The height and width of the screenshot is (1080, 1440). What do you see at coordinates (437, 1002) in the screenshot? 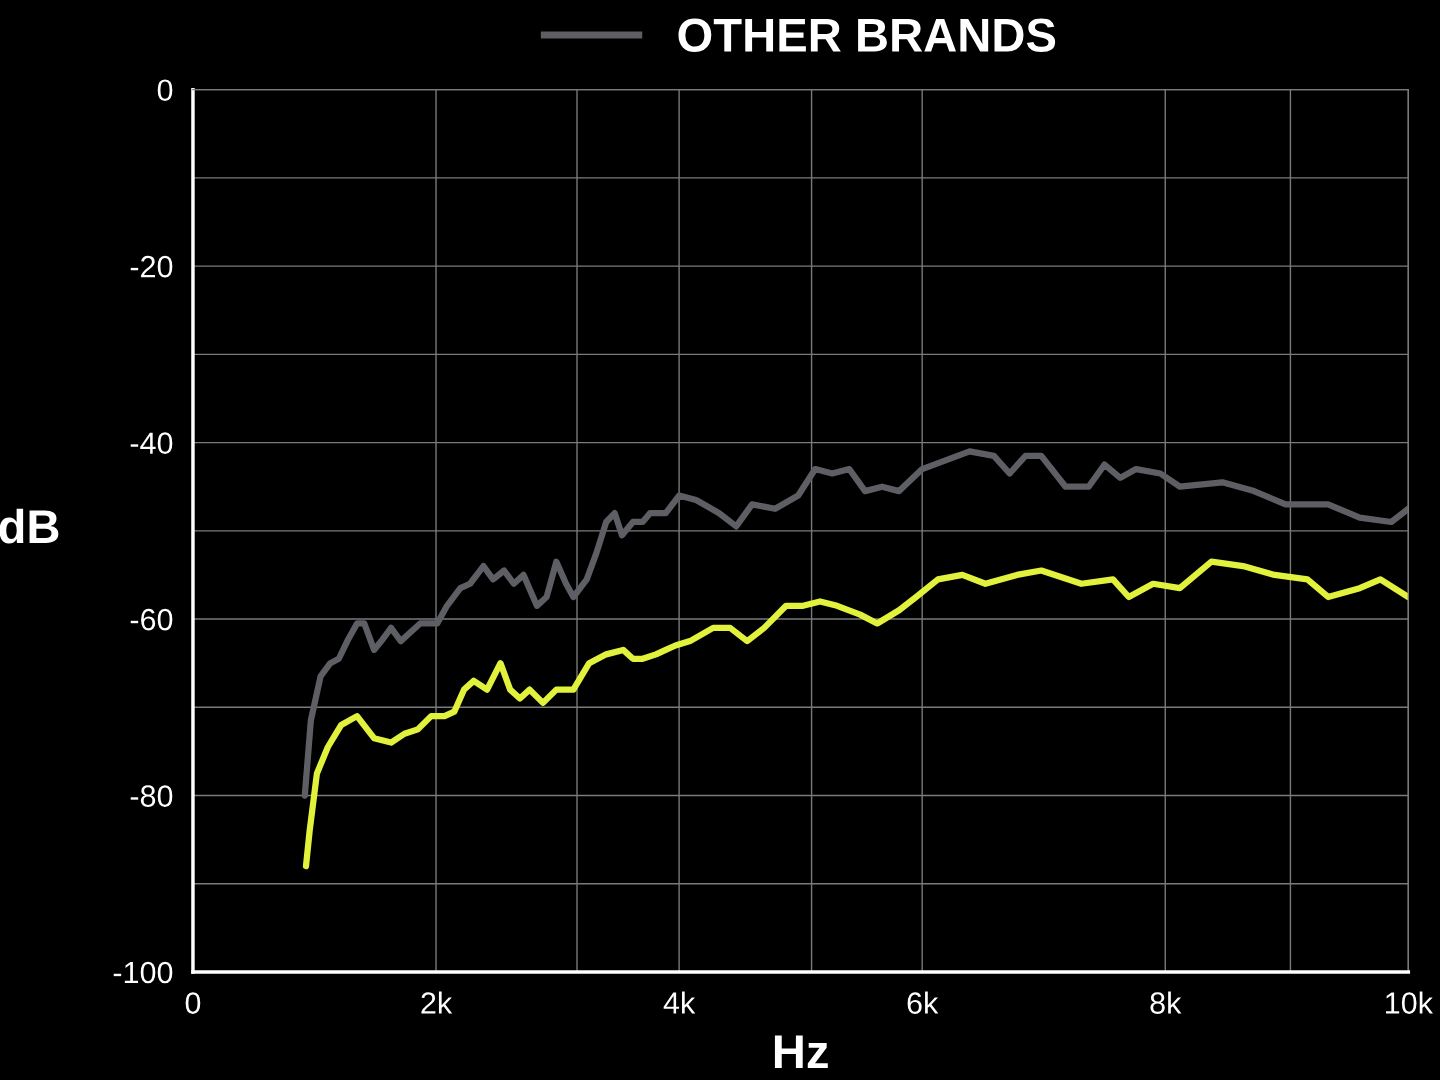
I see `x-tick-label: 2k` at bounding box center [437, 1002].